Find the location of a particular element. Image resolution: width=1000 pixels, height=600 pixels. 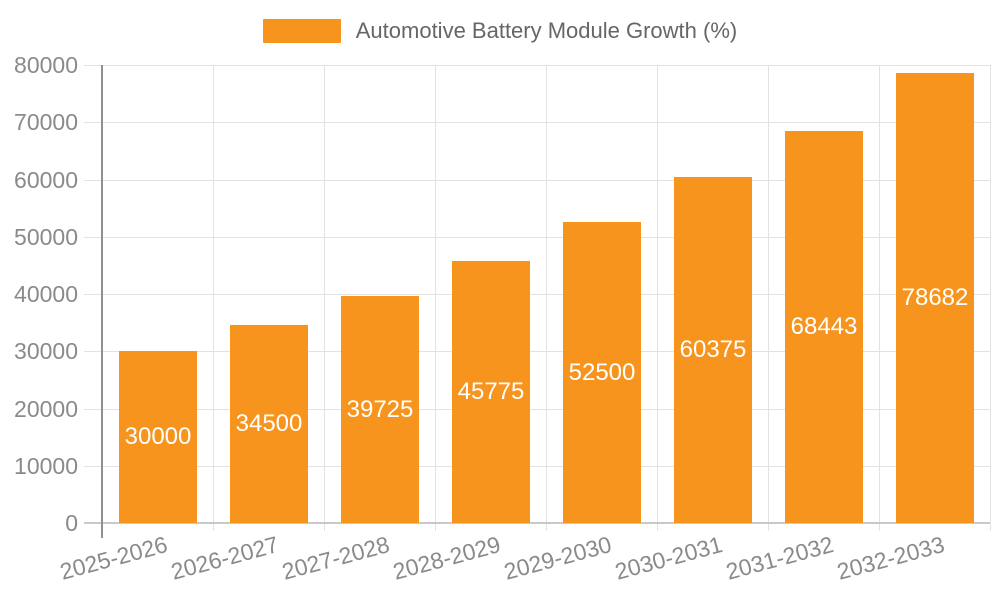

x-axis-line is located at coordinates (537, 523).